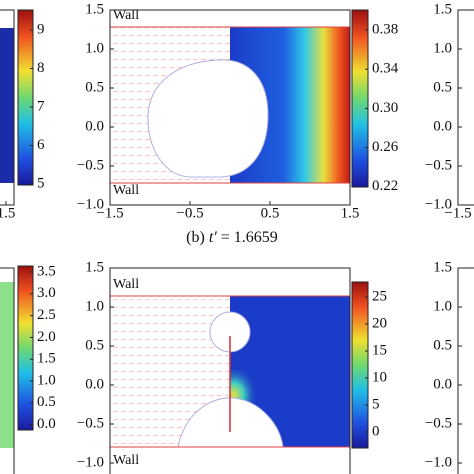 The width and height of the screenshot is (474, 474). I want to click on colorbar-tick-label: 9, so click(41, 29).